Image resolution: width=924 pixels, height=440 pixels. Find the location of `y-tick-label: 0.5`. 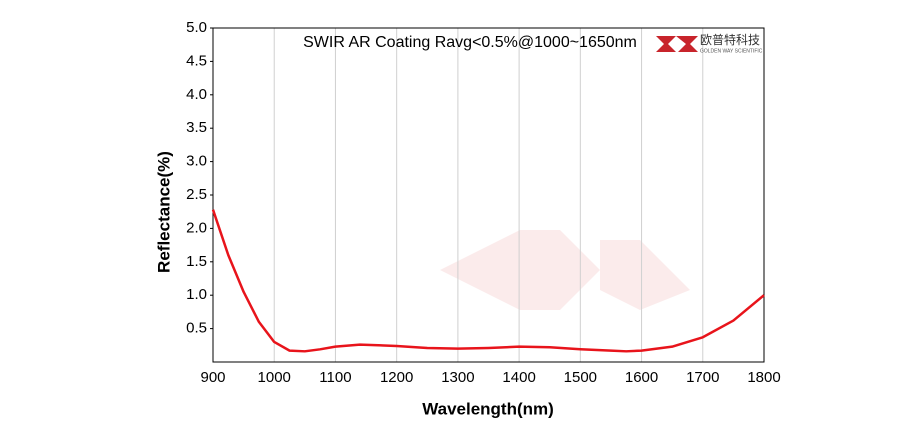

y-tick-label: 0.5 is located at coordinates (196, 328).